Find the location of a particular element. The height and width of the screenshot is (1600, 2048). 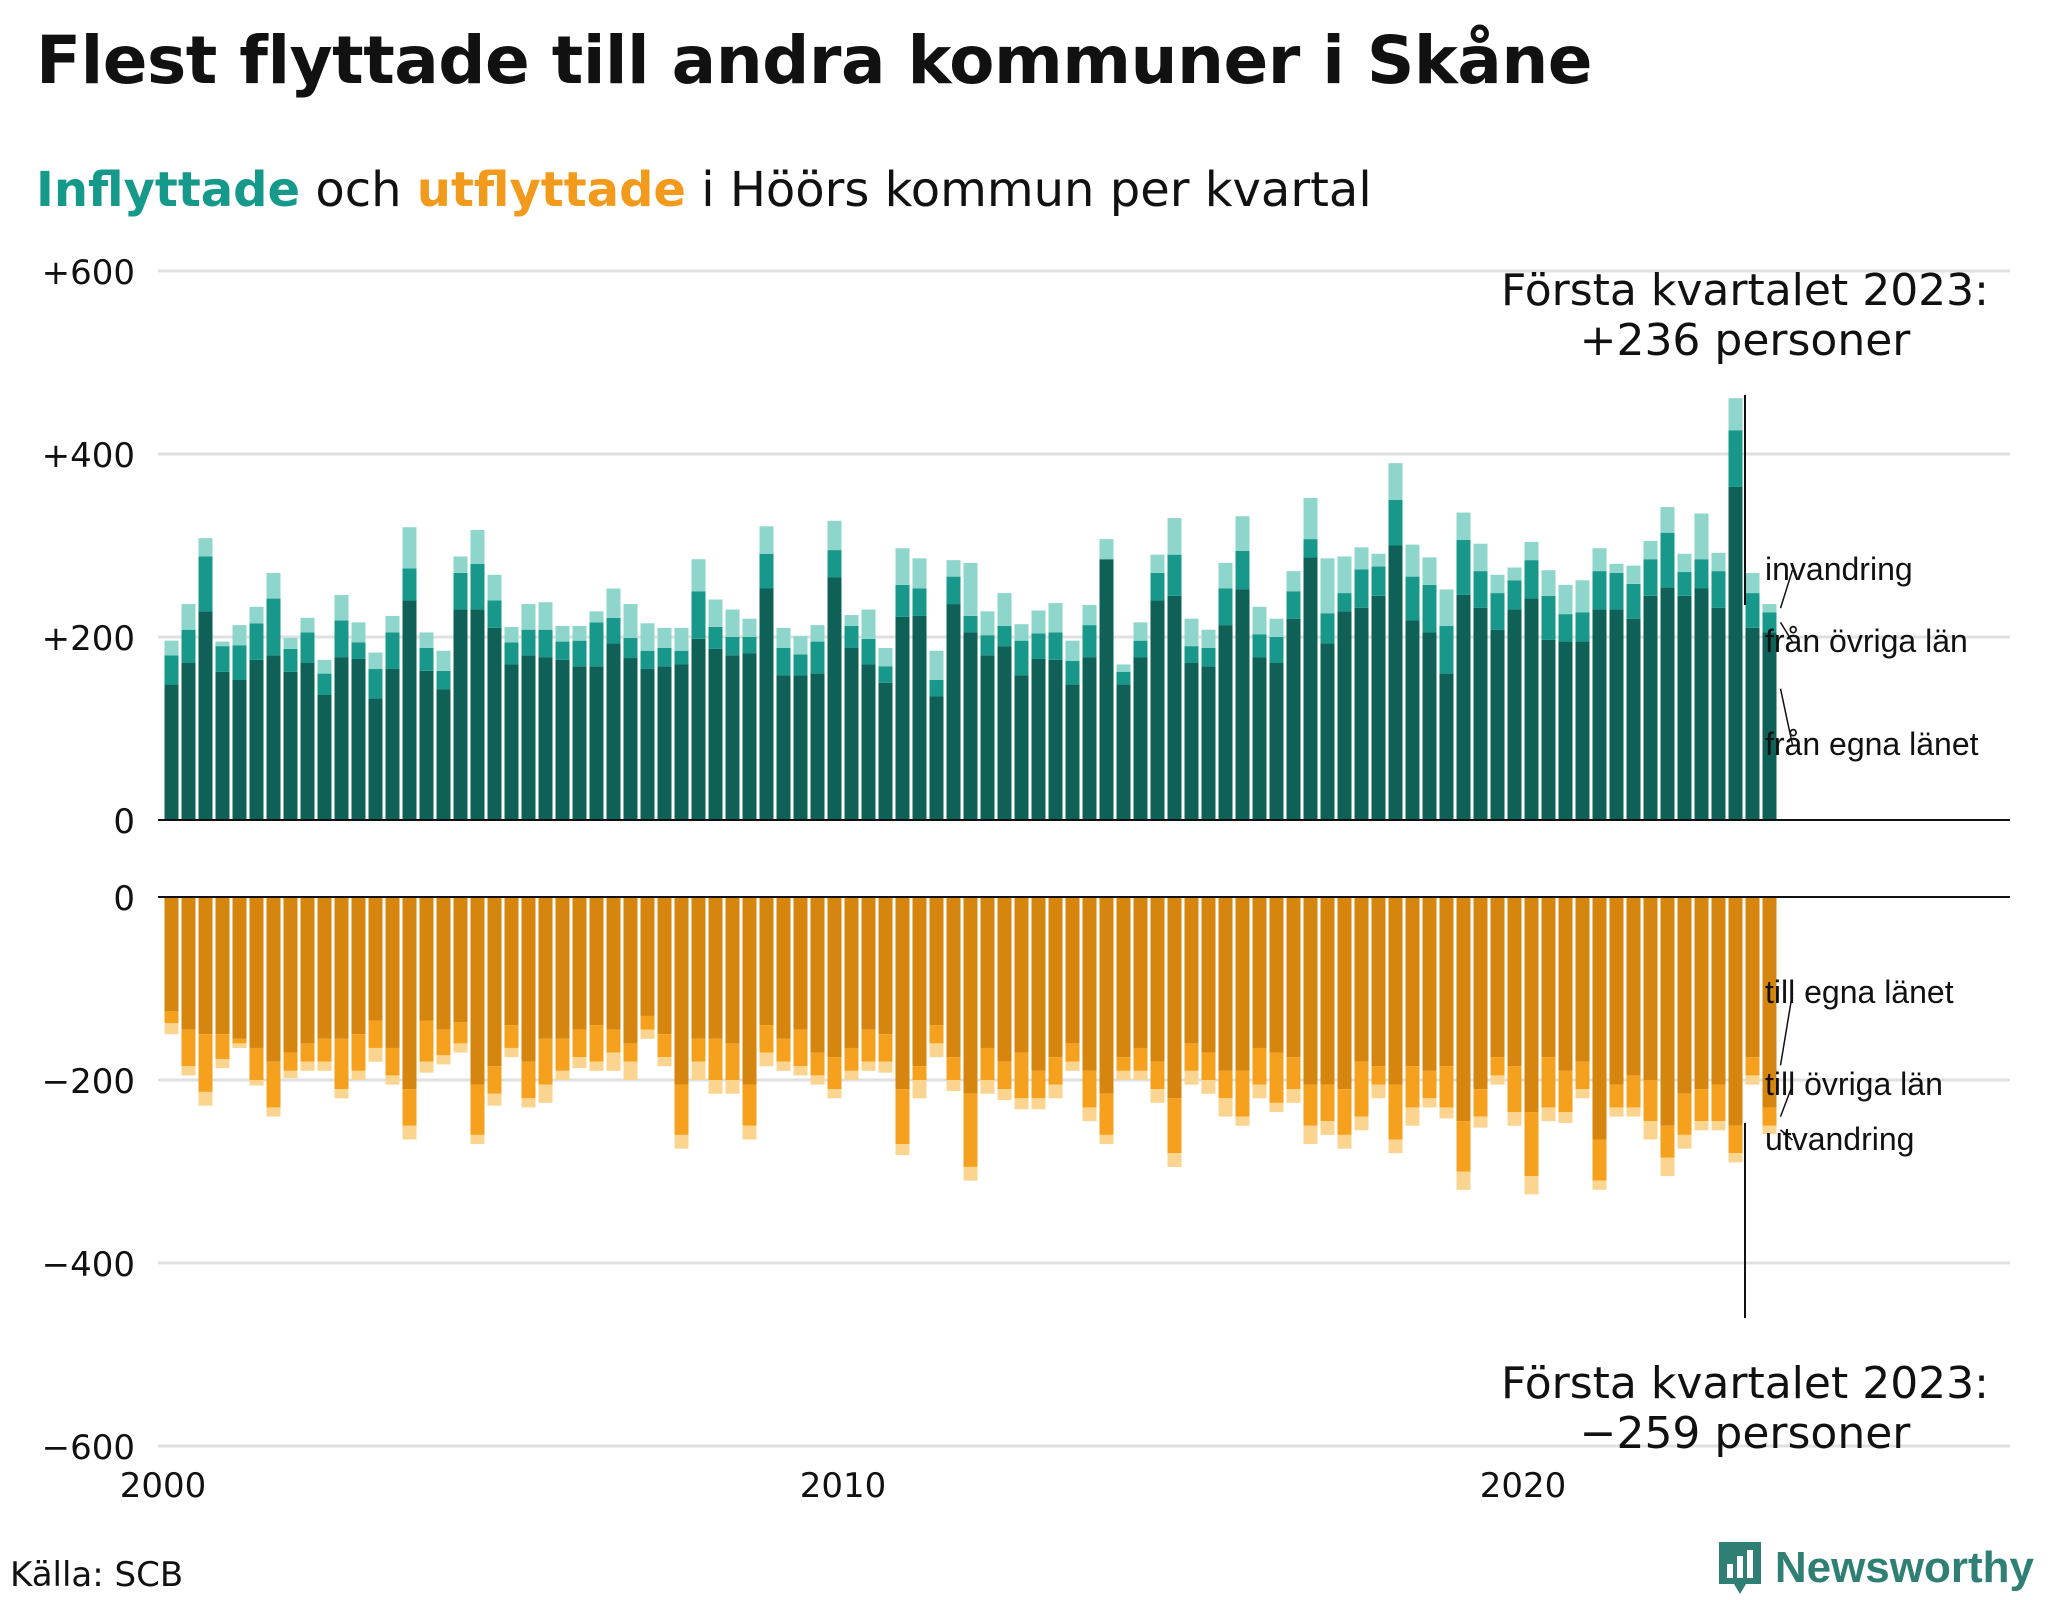

series-label: från övriga län is located at coordinates (1866, 641).